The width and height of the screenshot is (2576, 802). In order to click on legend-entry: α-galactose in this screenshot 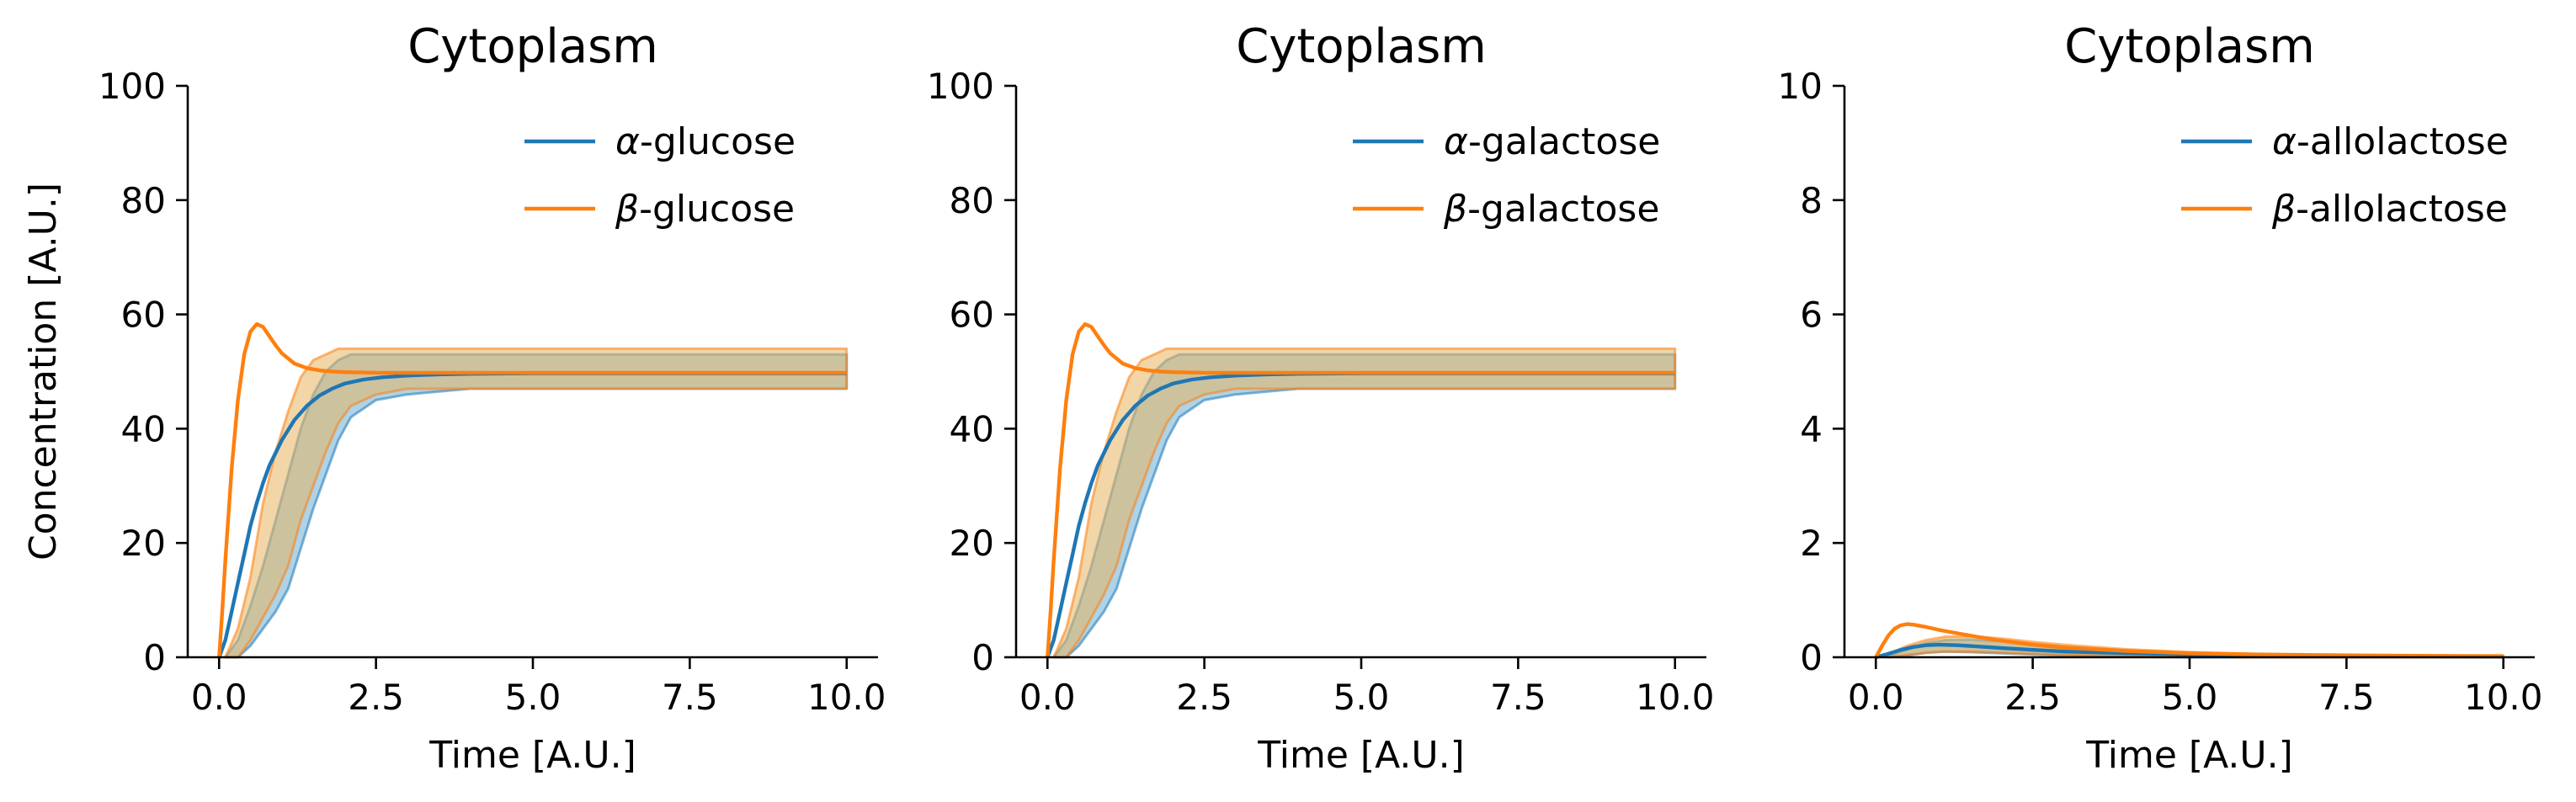, I will do `click(1552, 141)`.